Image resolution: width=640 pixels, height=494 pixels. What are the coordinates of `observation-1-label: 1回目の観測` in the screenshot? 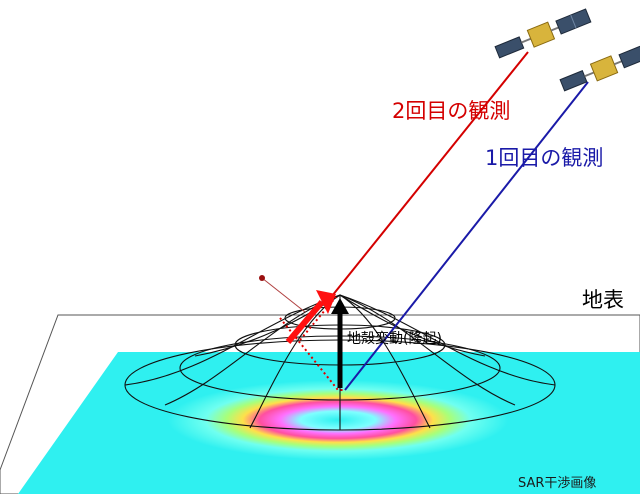 It's located at (544, 158).